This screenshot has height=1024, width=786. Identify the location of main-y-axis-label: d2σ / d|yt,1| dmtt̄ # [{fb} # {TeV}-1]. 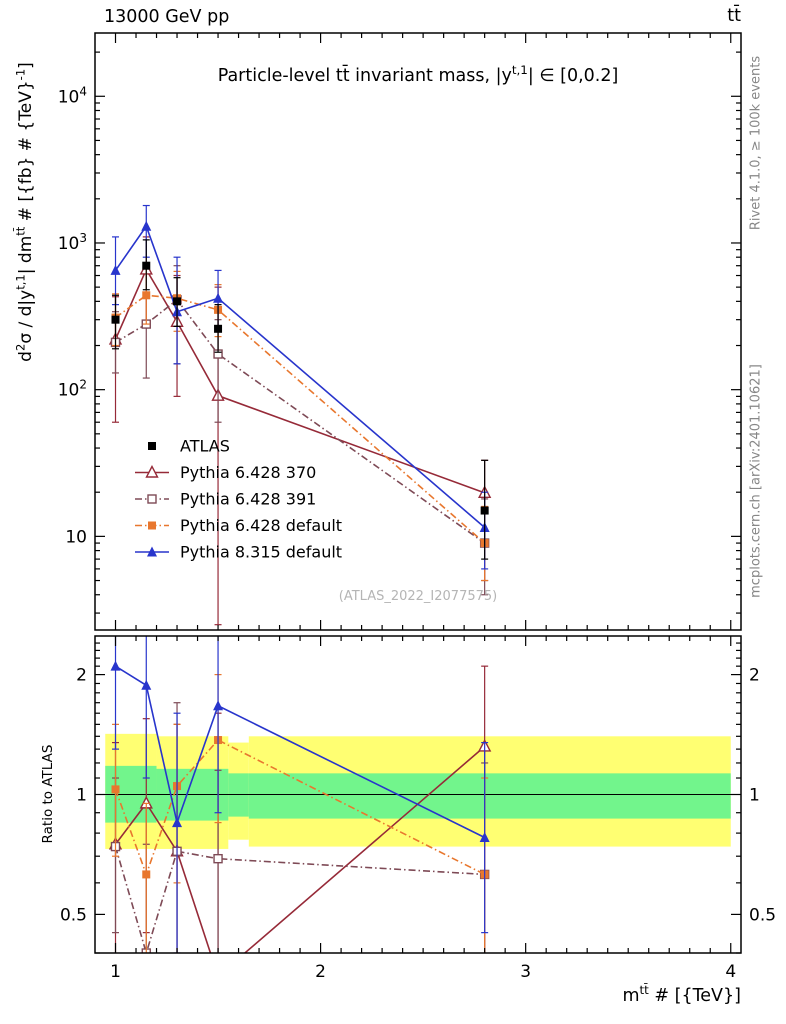
(24, 212).